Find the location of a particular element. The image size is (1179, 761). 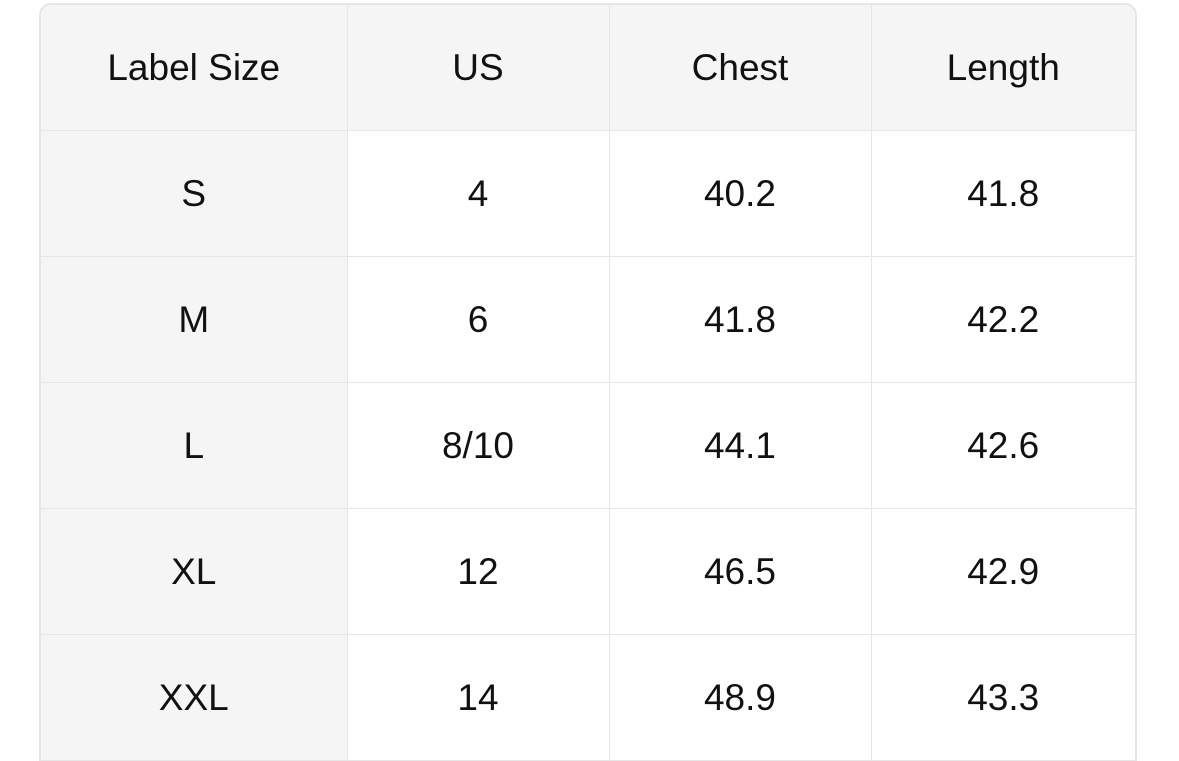

cell-label-size: M is located at coordinates (194, 319).